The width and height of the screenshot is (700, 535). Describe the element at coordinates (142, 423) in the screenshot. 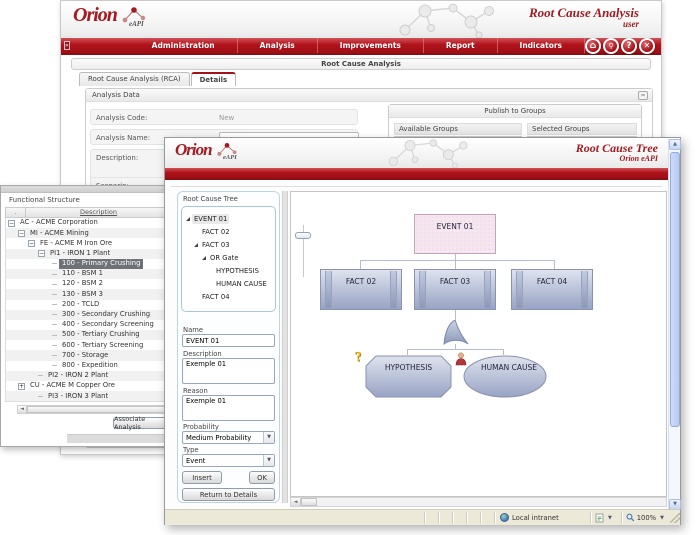

I see `associate-analysis-button: Associate Analysis` at that location.